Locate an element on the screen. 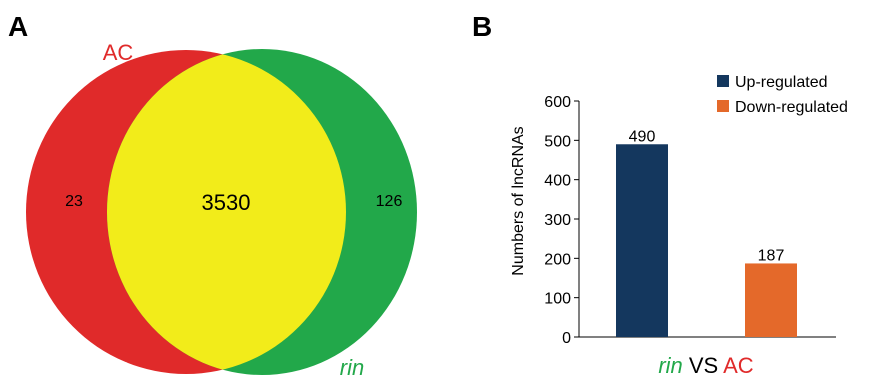  y-tick-label: 300 is located at coordinates (557, 220).